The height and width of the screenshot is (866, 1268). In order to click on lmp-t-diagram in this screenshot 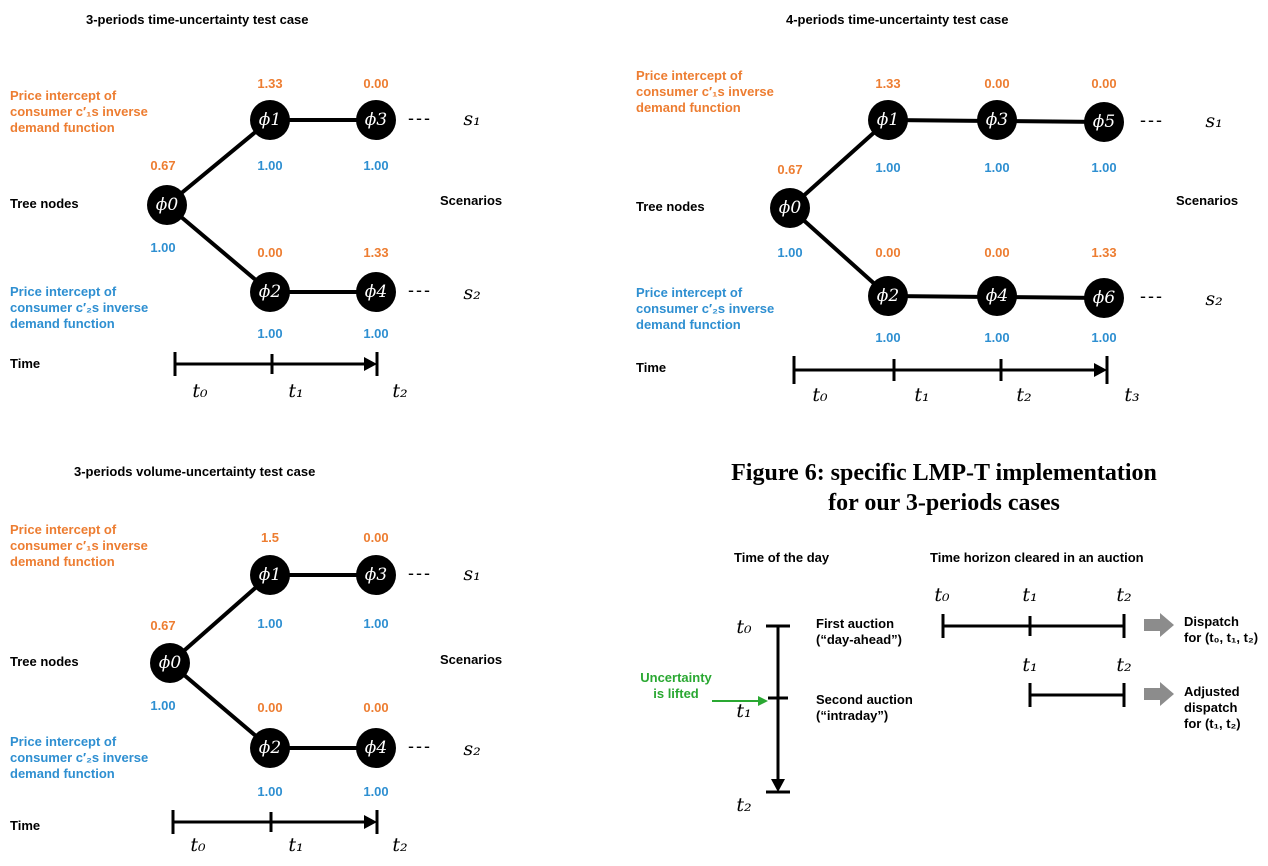, I will do `click(943, 703)`.